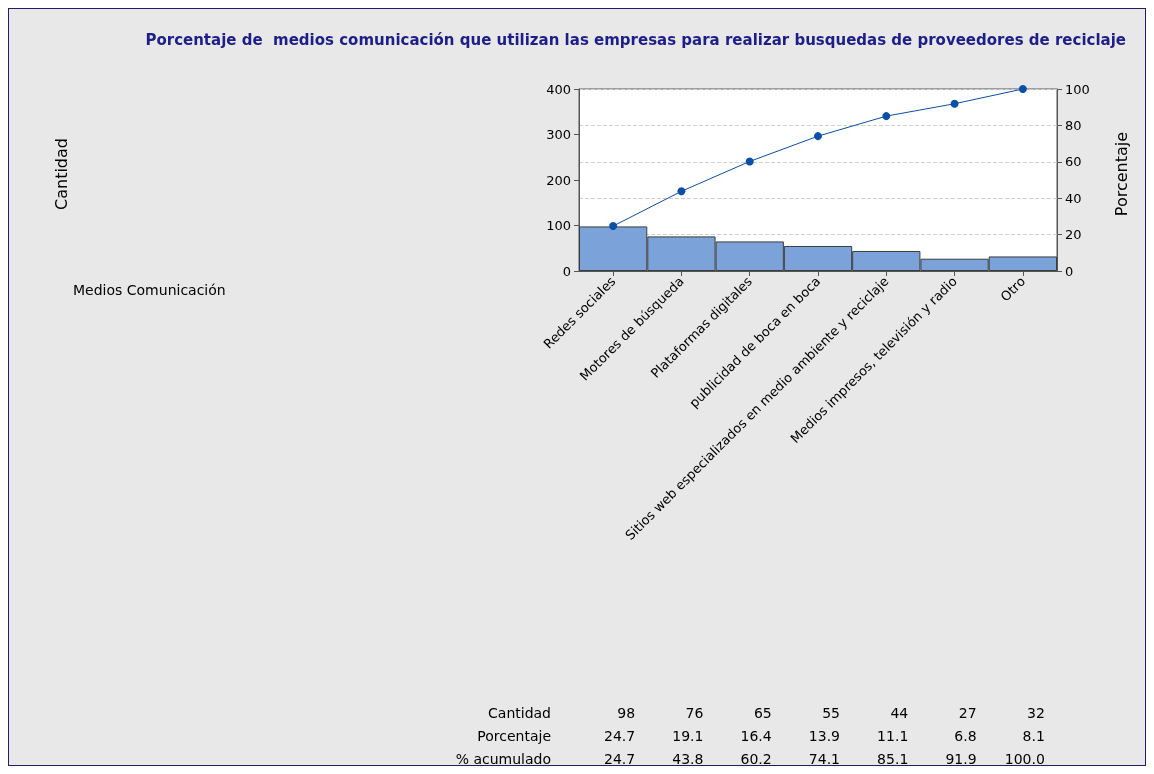 The width and height of the screenshot is (1154, 774). Describe the element at coordinates (1033, 736) in the screenshot. I see `text: 8.1` at that location.